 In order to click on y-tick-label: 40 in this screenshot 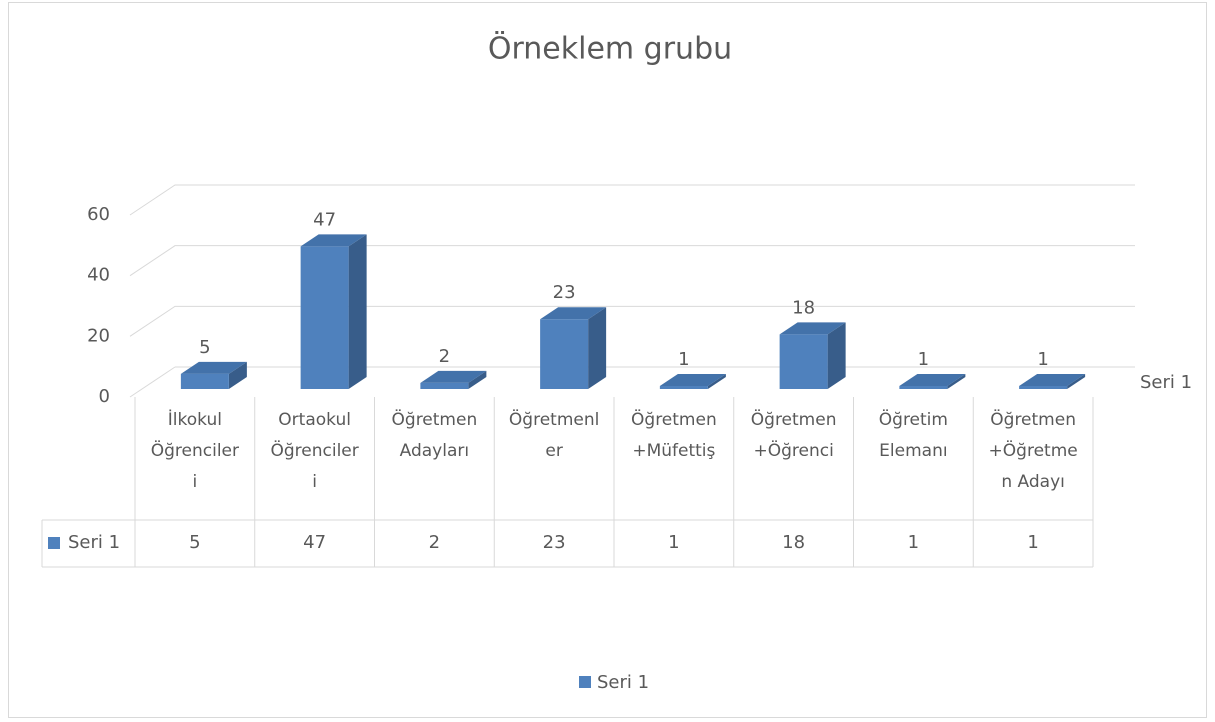, I will do `click(98, 275)`.